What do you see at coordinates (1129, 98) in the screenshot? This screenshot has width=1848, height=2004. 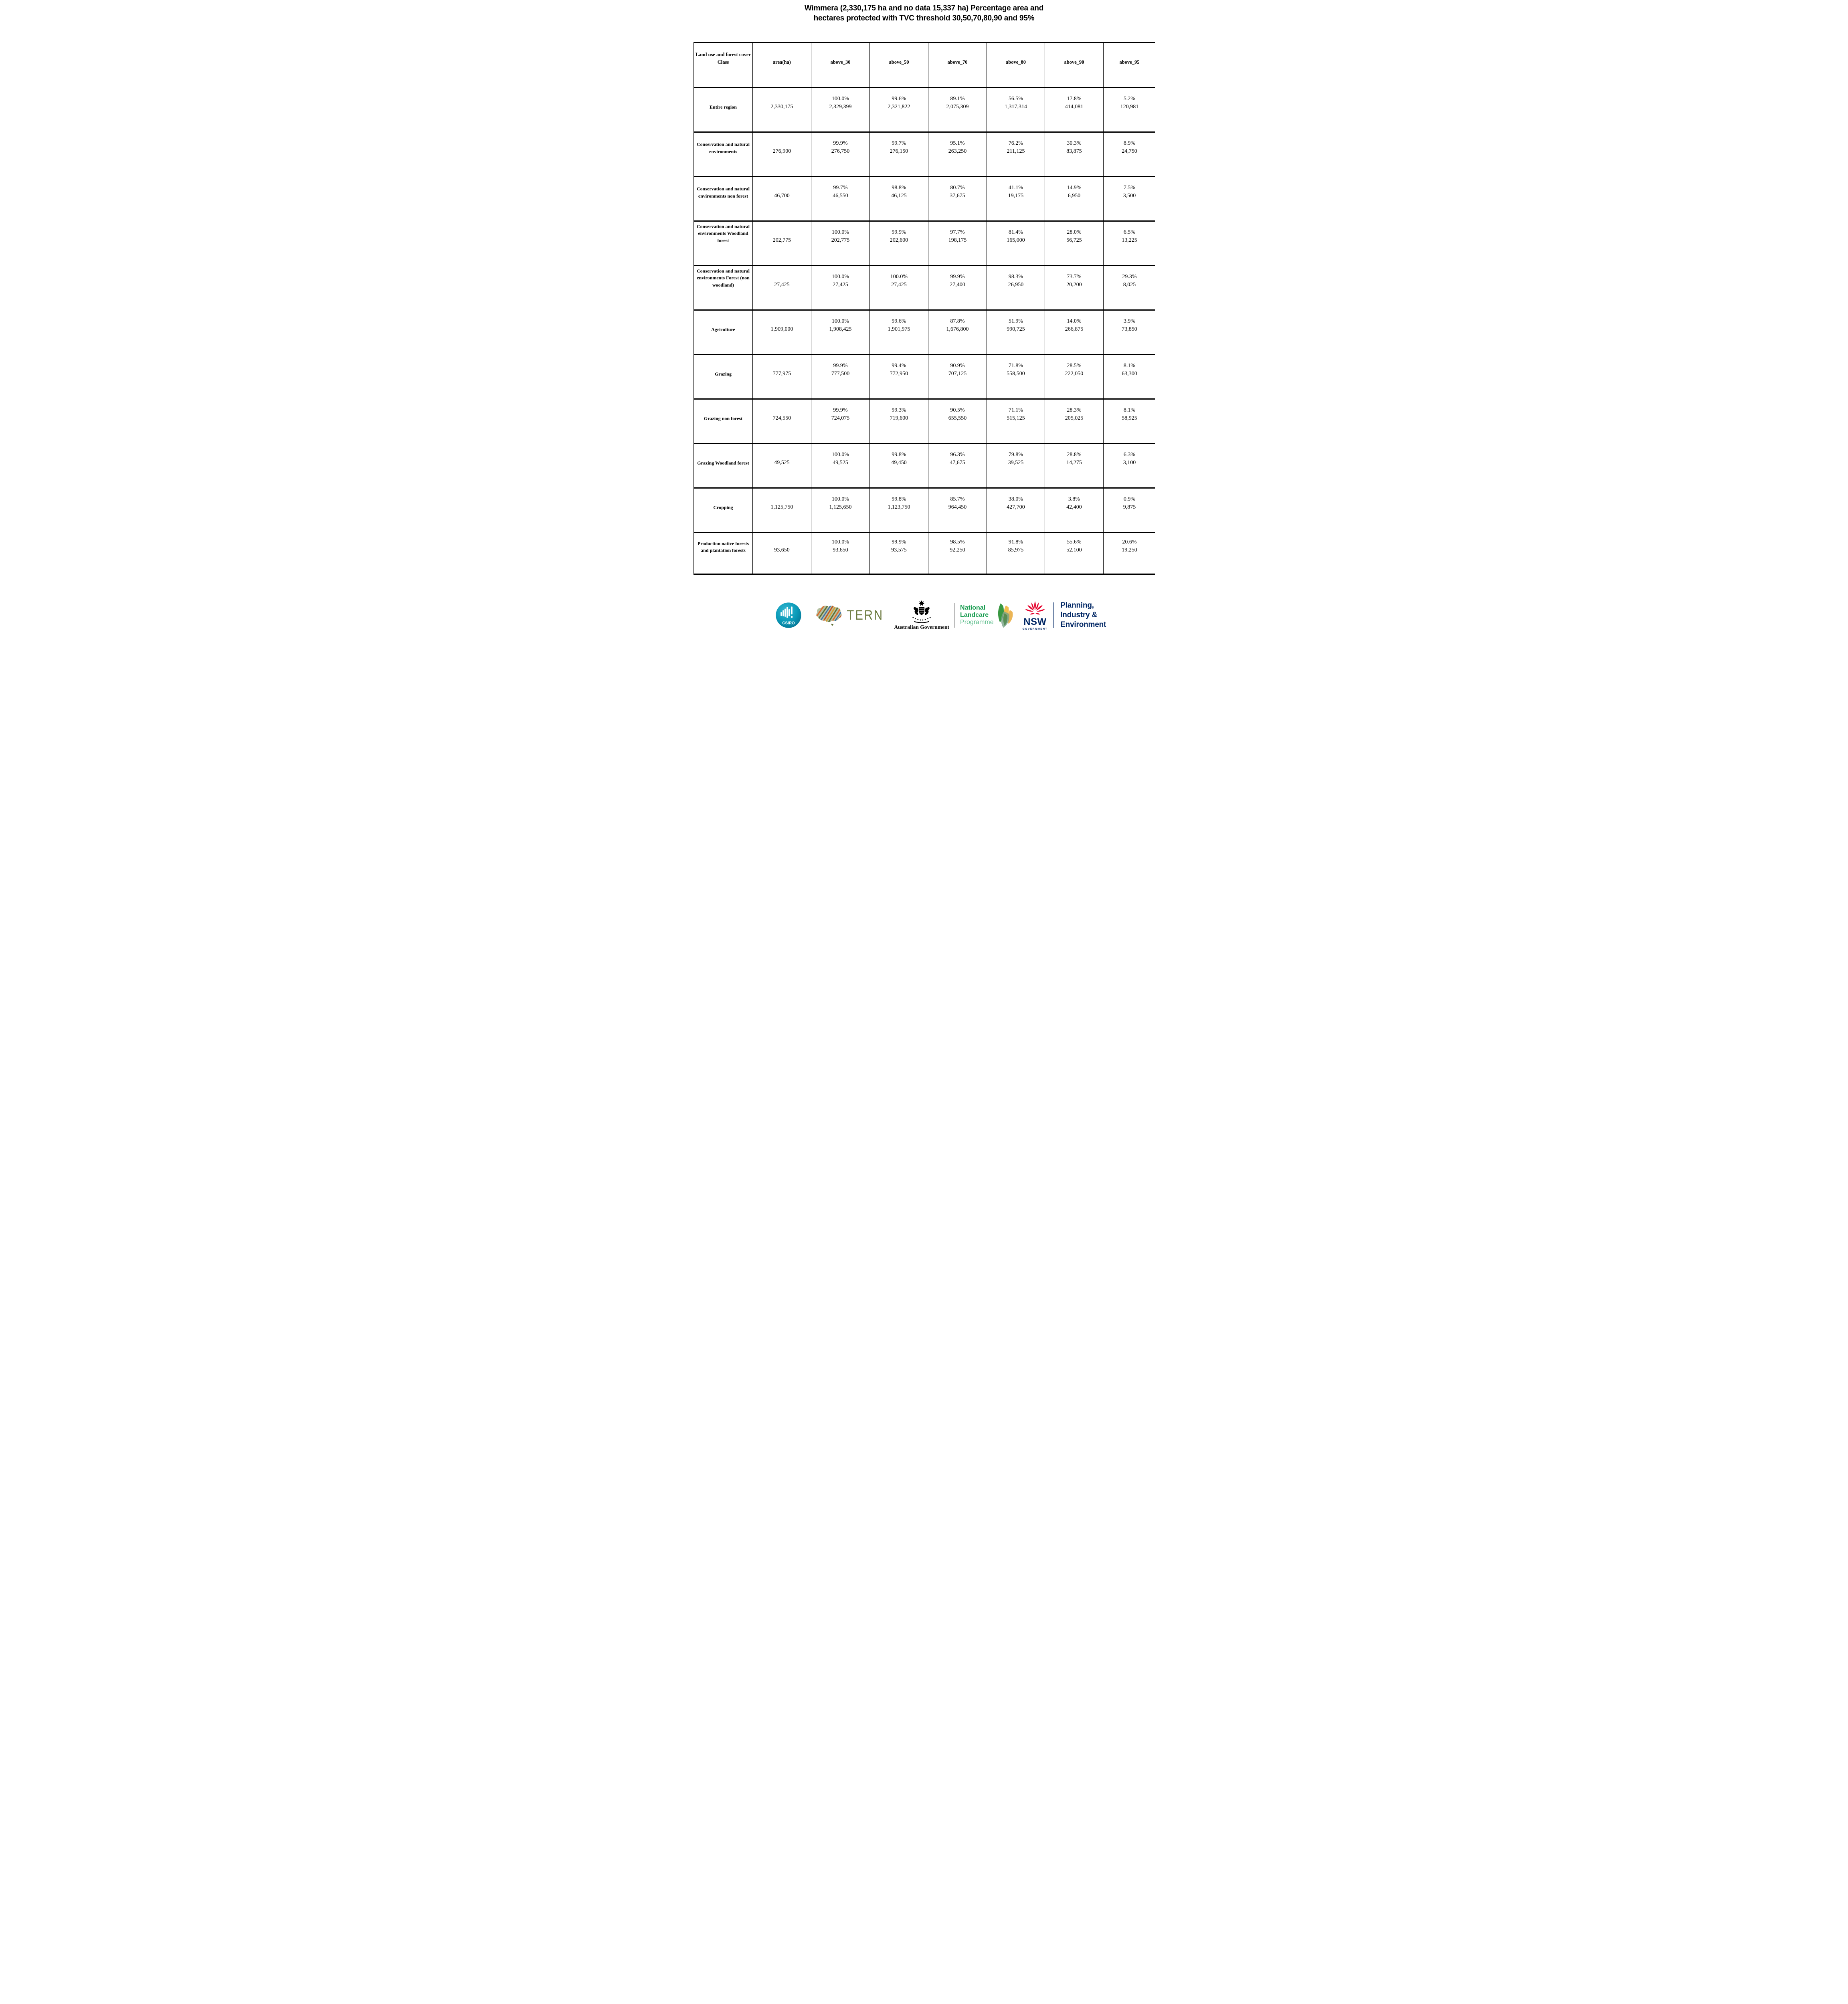 I see `percent-value: 5.2%` at bounding box center [1129, 98].